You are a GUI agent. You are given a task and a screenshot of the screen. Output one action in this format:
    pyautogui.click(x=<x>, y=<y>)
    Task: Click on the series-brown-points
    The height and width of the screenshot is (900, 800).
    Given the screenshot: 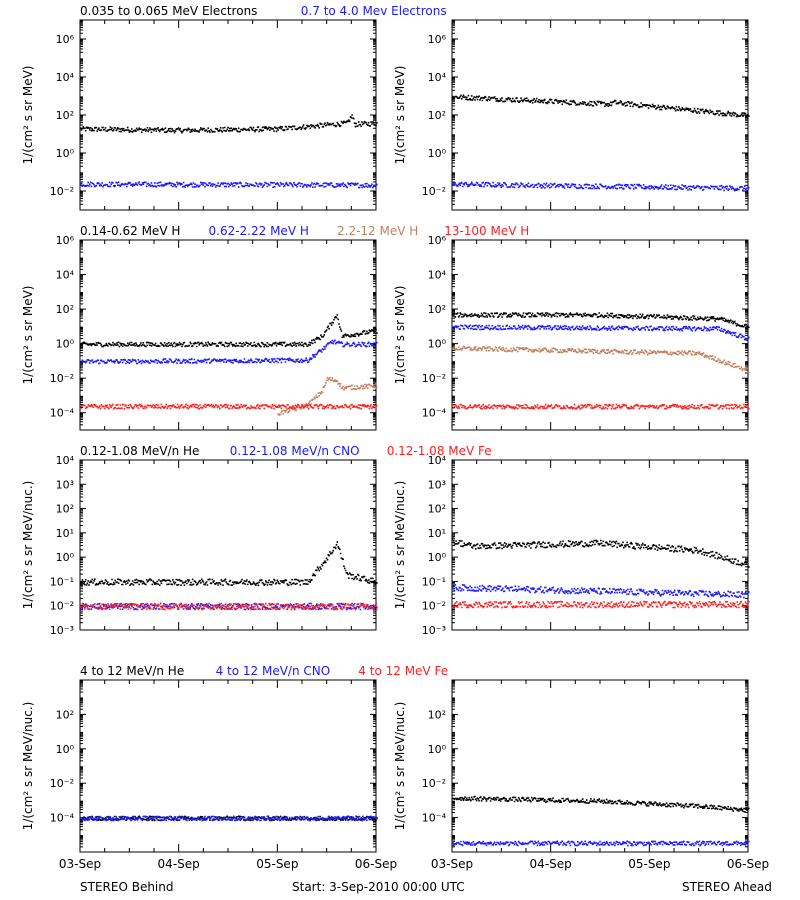 What is the action you would take?
    pyautogui.click(x=601, y=359)
    